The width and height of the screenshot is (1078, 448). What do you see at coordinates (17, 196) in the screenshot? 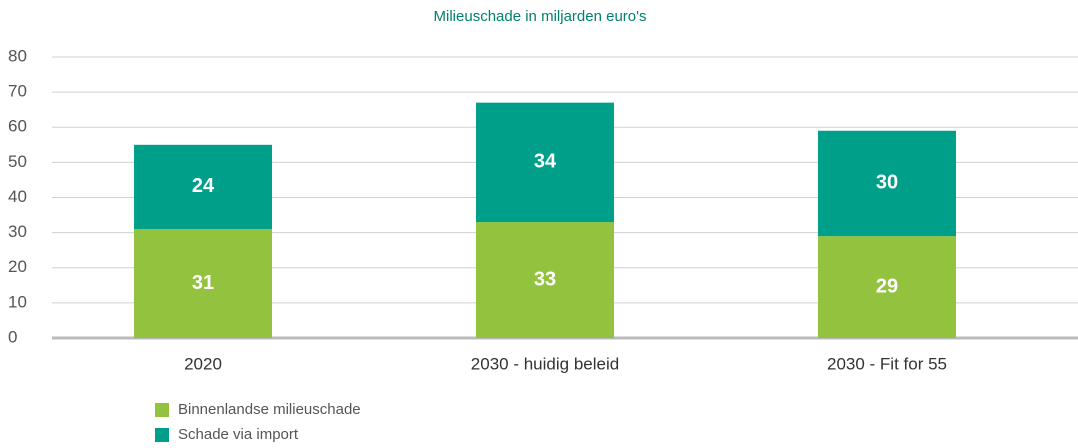
I see `y-tick-label: 40` at bounding box center [17, 196].